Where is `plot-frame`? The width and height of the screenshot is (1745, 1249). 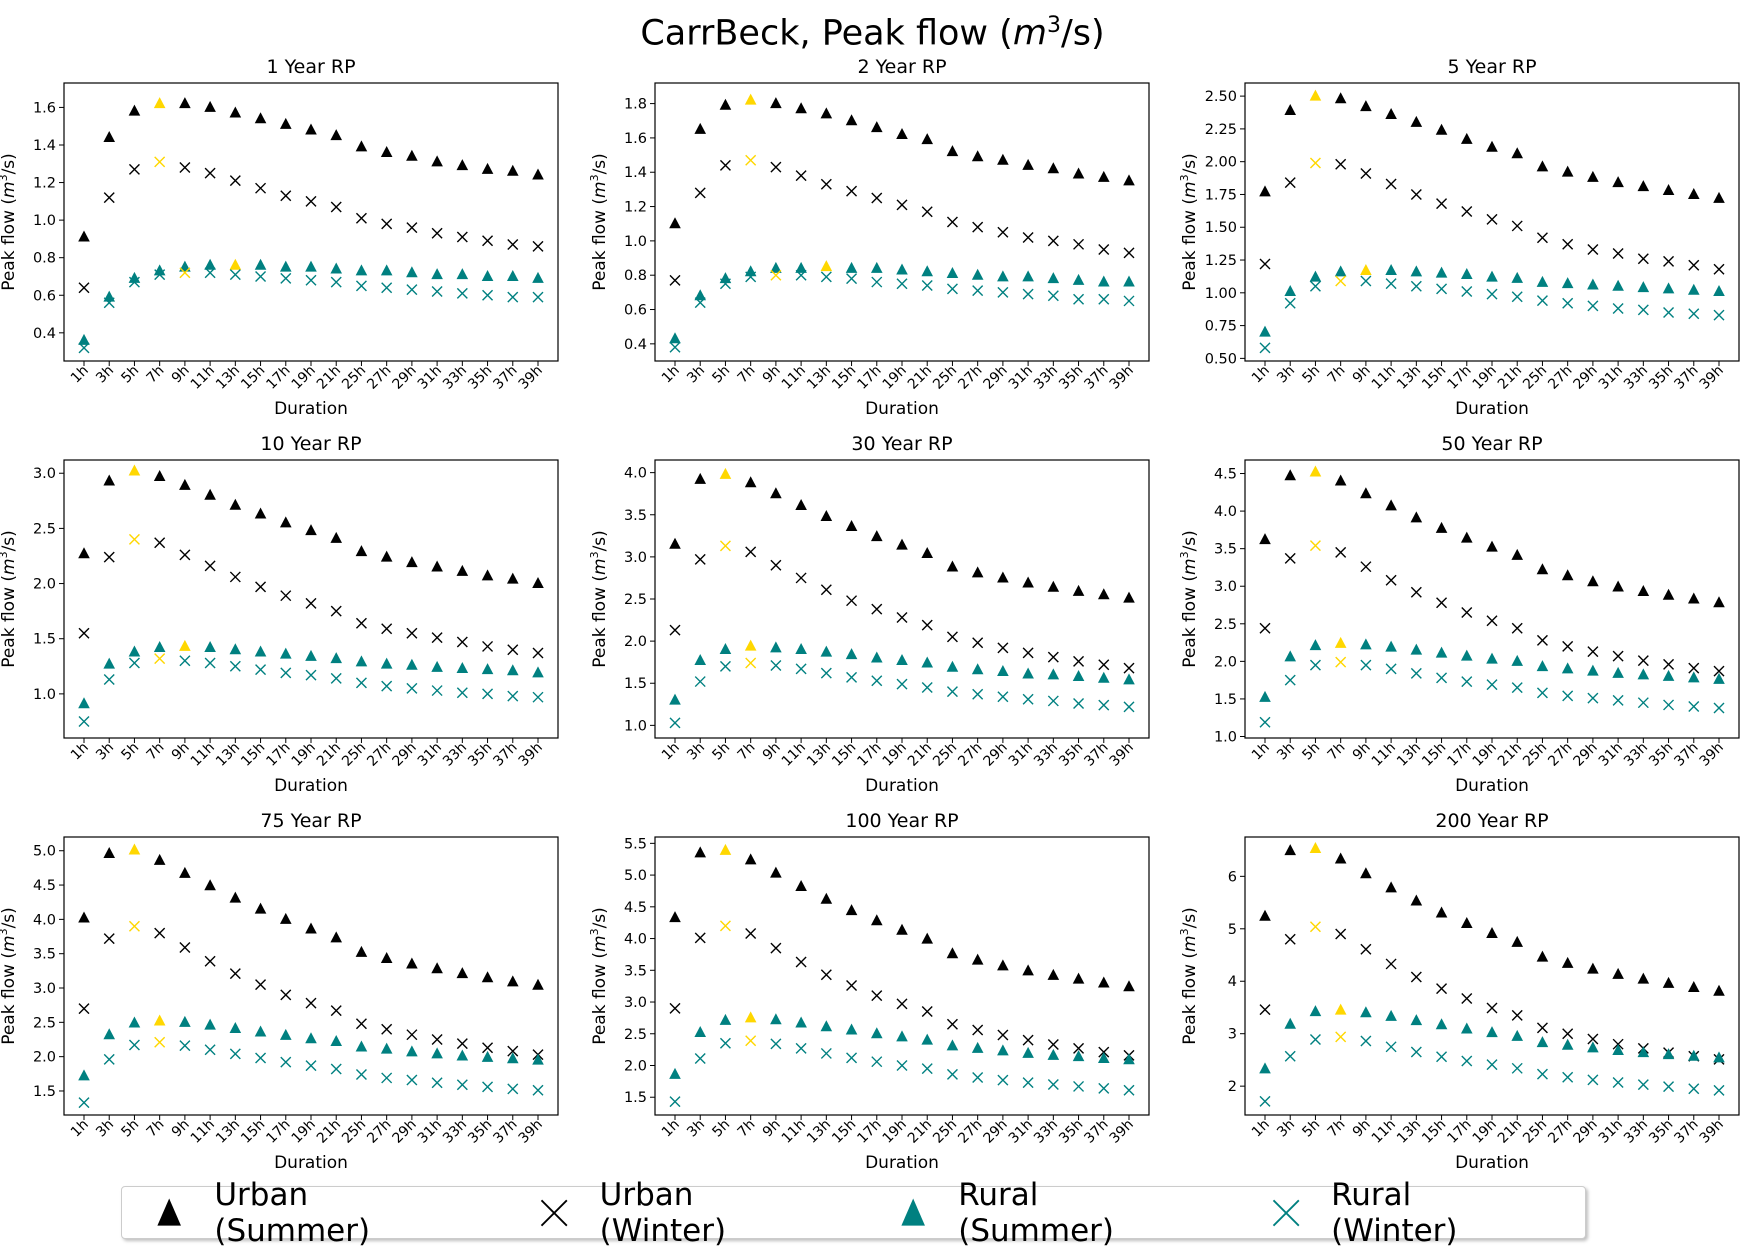 plot-frame is located at coordinates (902, 976).